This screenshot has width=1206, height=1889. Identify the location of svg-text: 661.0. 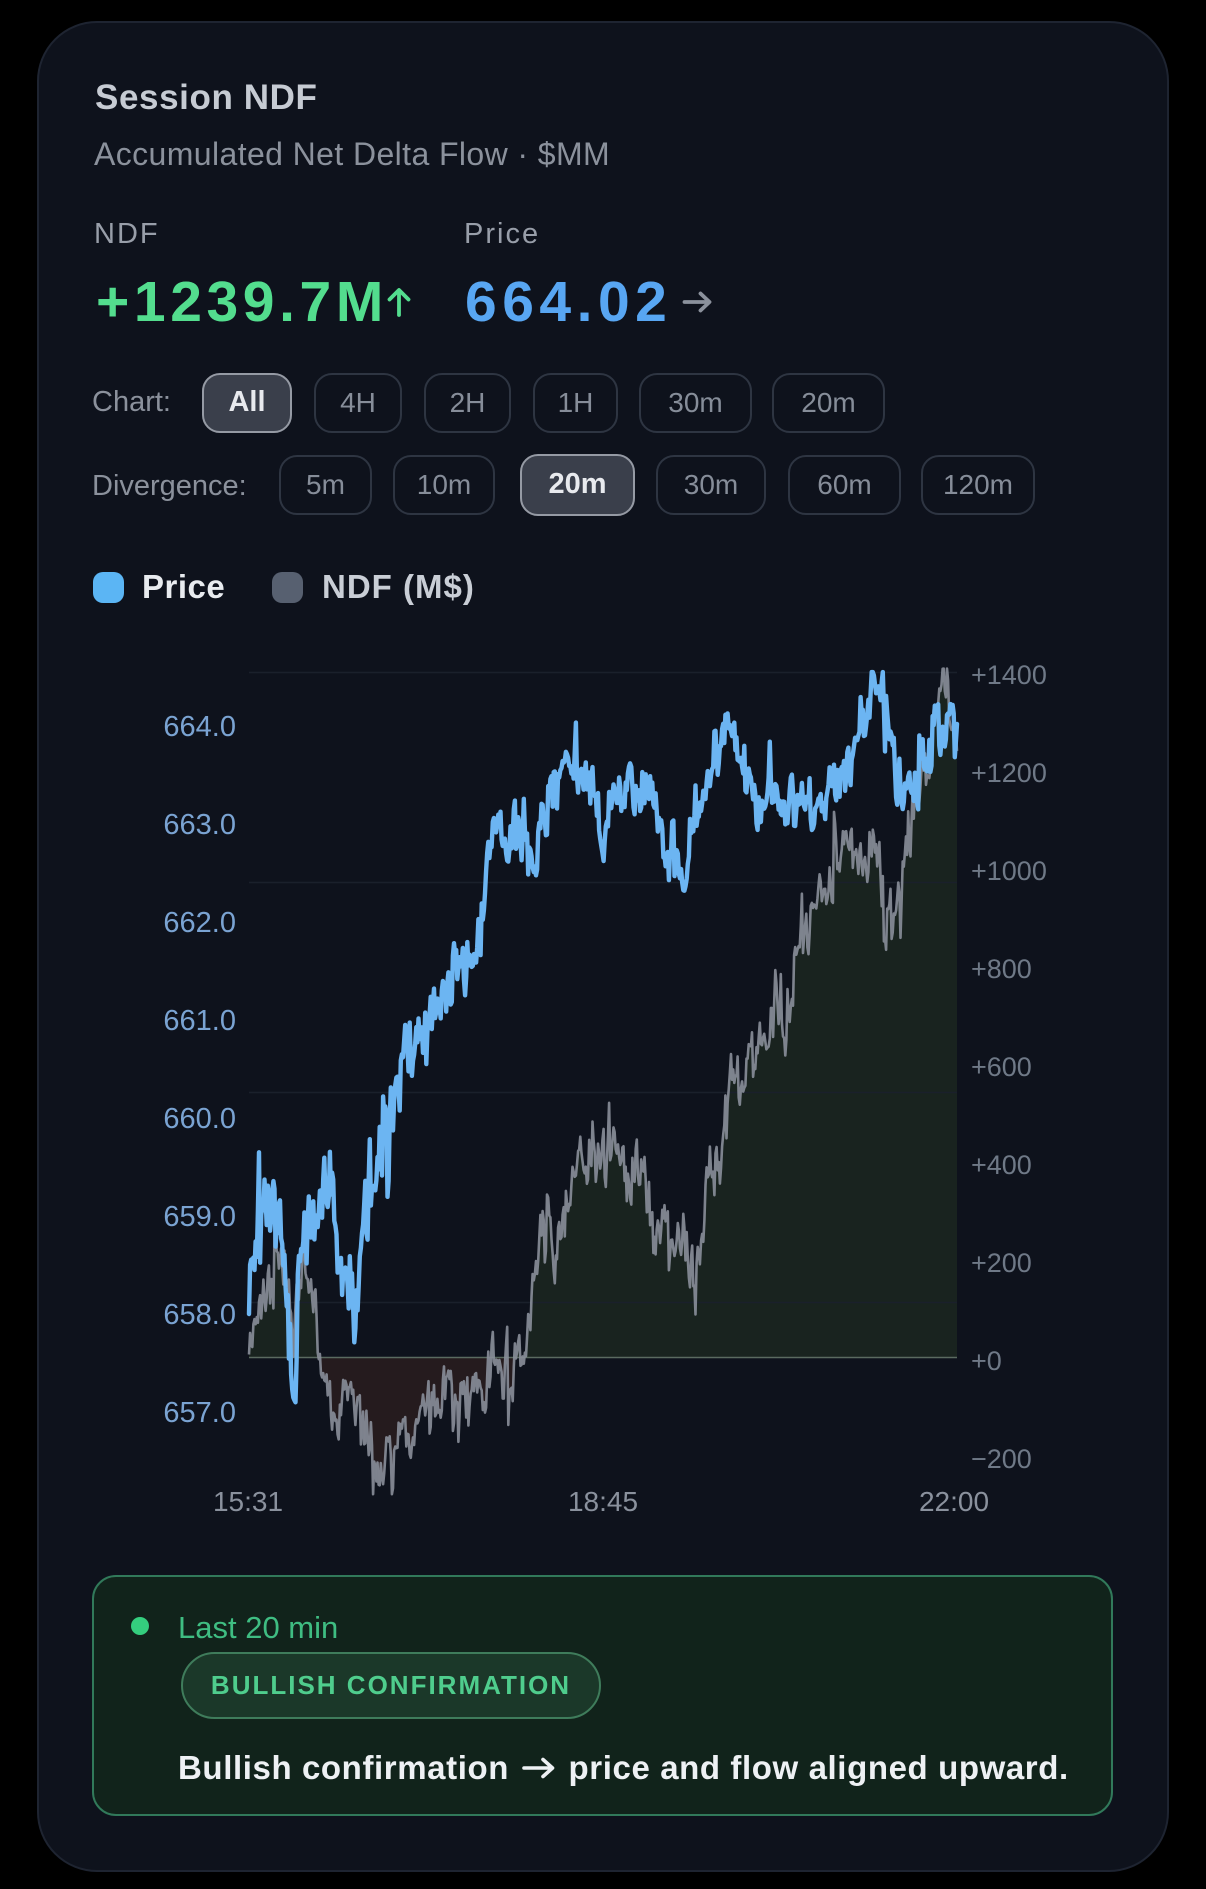
(199, 1021).